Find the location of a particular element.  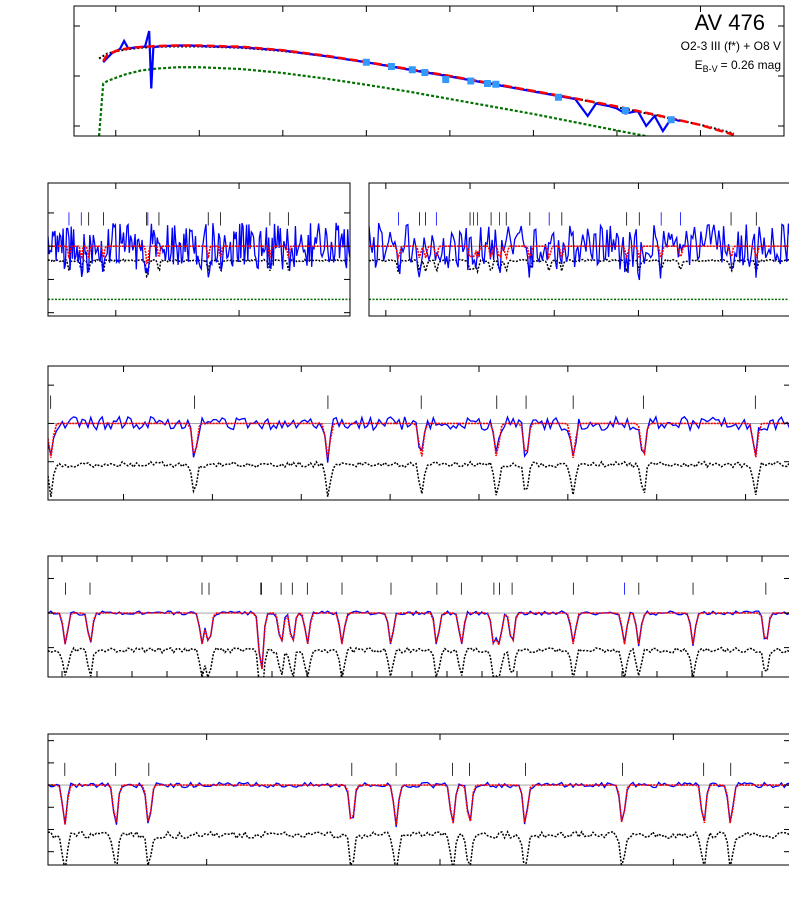

panel-p3 is located at coordinates (418, 433).